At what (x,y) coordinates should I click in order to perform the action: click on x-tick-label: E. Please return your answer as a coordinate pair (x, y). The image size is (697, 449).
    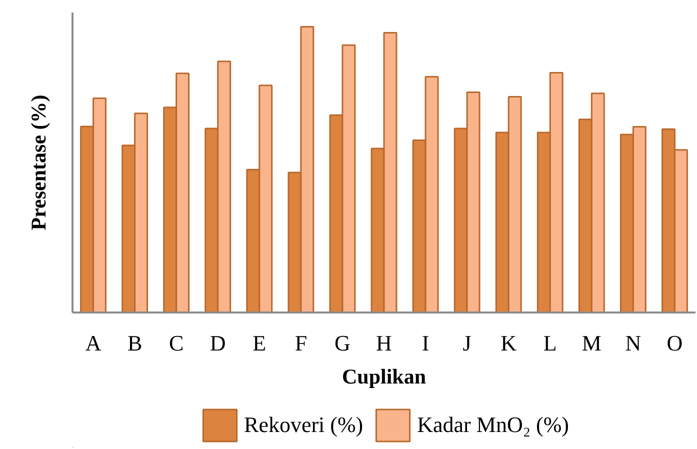
    Looking at the image, I should click on (259, 343).